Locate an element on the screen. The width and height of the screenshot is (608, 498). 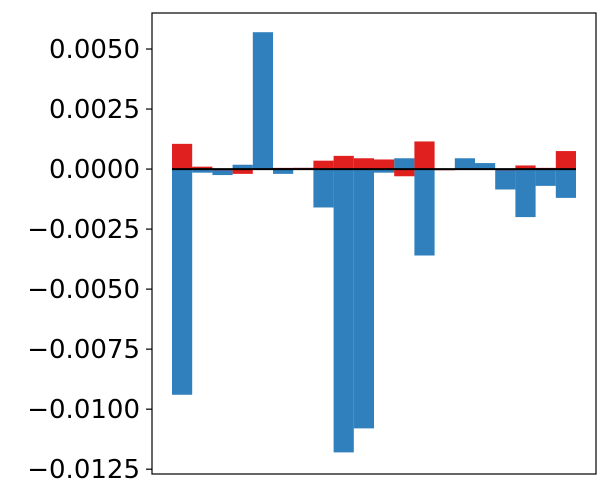
y-tick-label-3: 0.0000 is located at coordinates (94, 170).